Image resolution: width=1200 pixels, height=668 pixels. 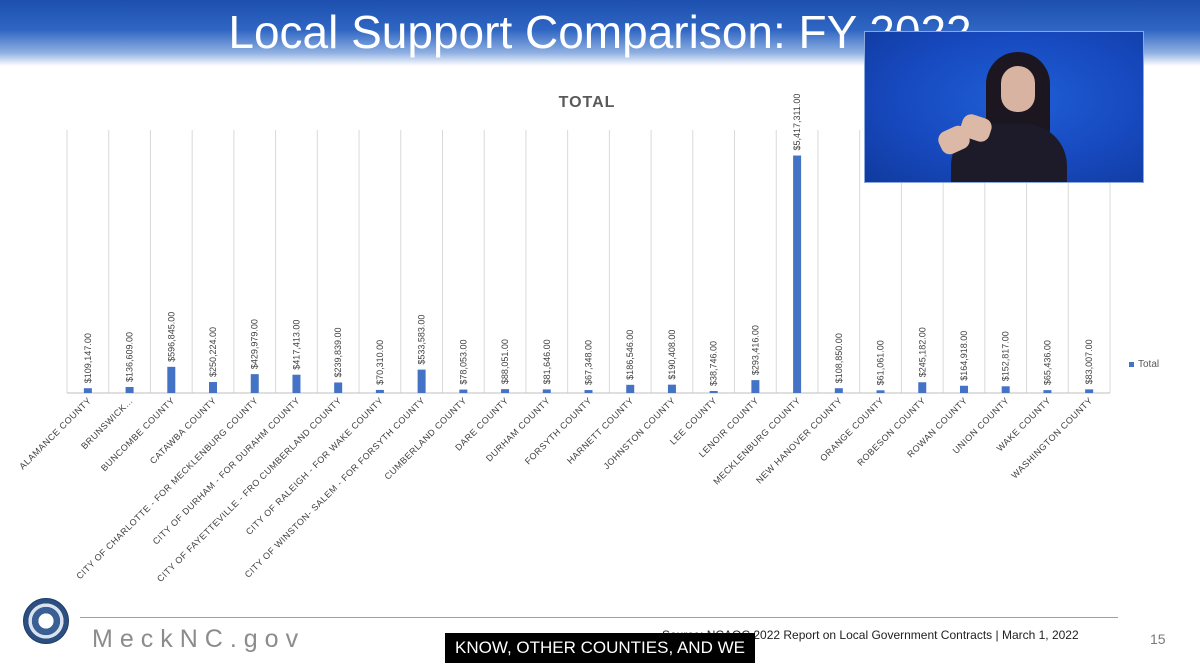 What do you see at coordinates (600, 648) in the screenshot?
I see `closed-caption: KNOW, OTHER COUNTIES, AND WE` at bounding box center [600, 648].